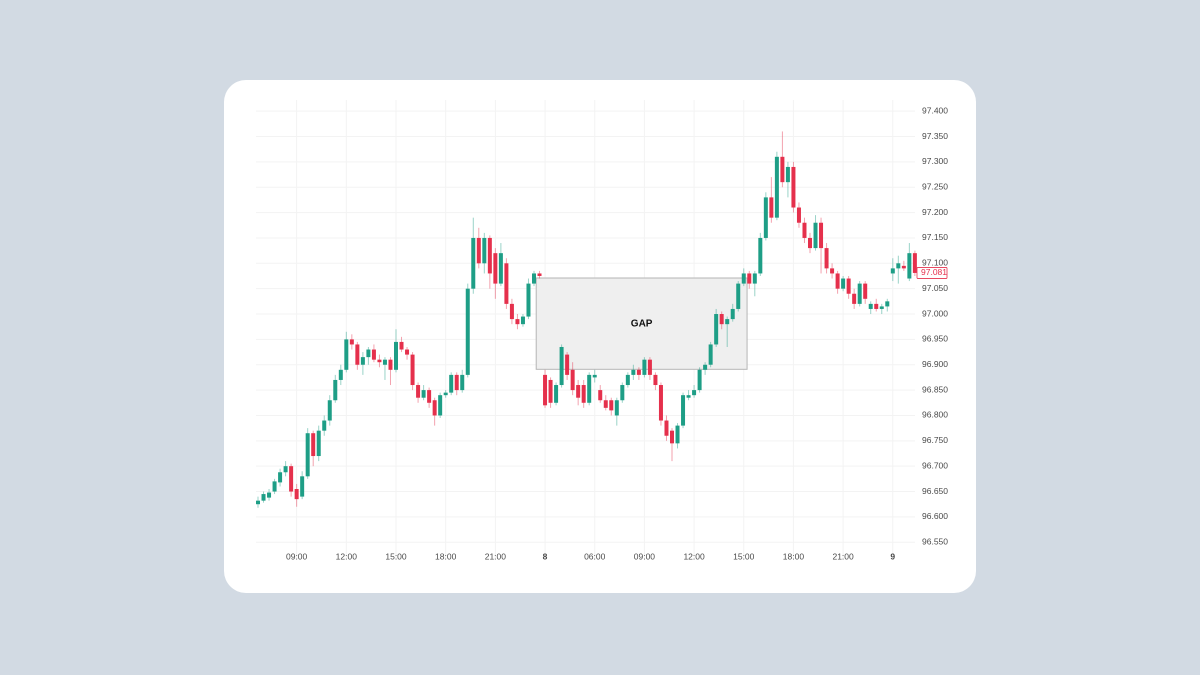  Describe the element at coordinates (642, 323) in the screenshot. I see `gap-label: GAP` at that location.